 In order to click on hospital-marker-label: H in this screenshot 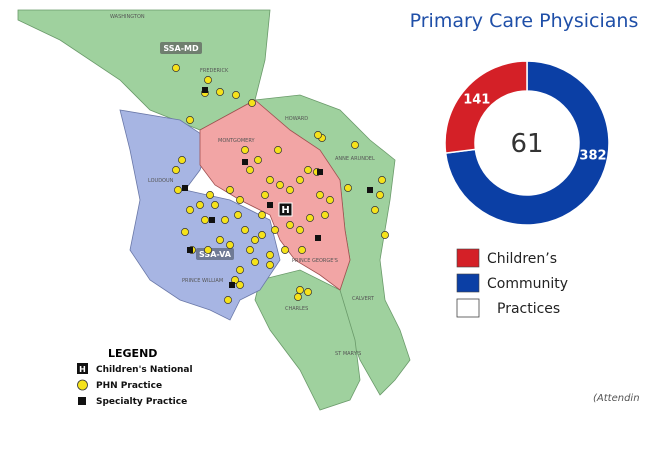, I will do `click(285, 210)`.